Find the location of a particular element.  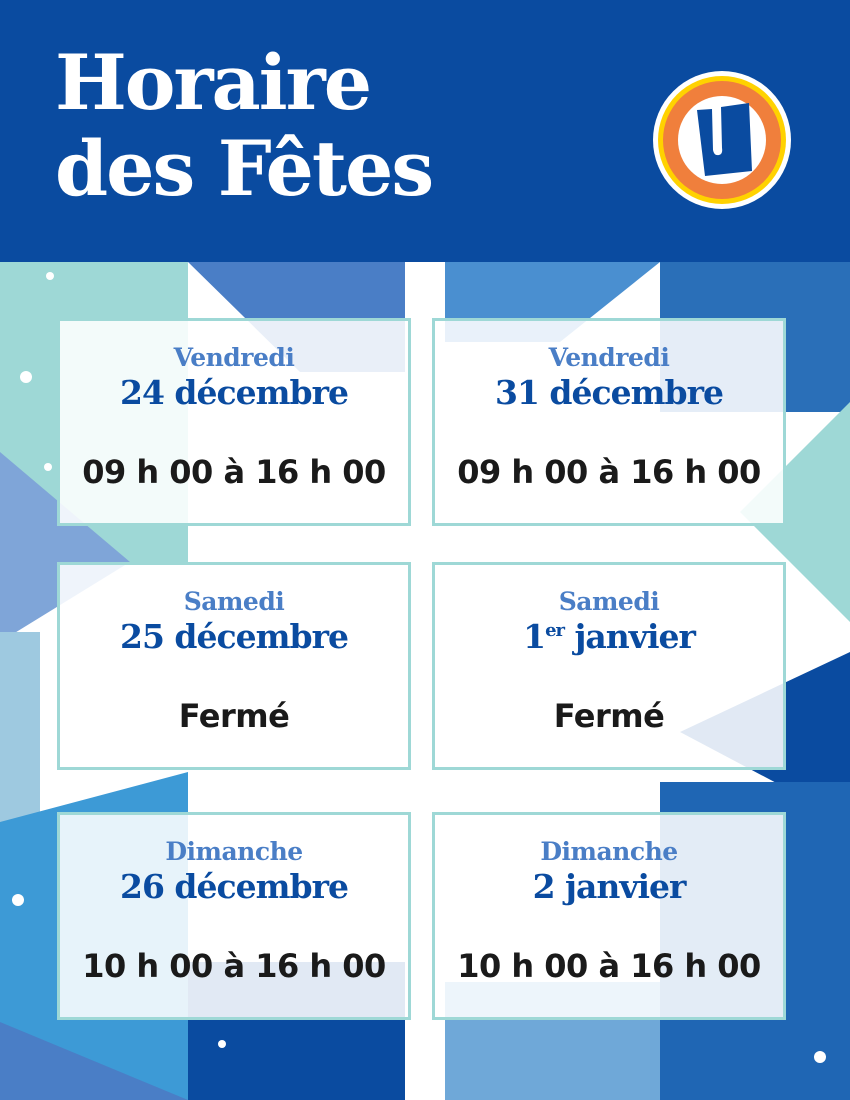

date-label: 26 décembre is located at coordinates (234, 886).